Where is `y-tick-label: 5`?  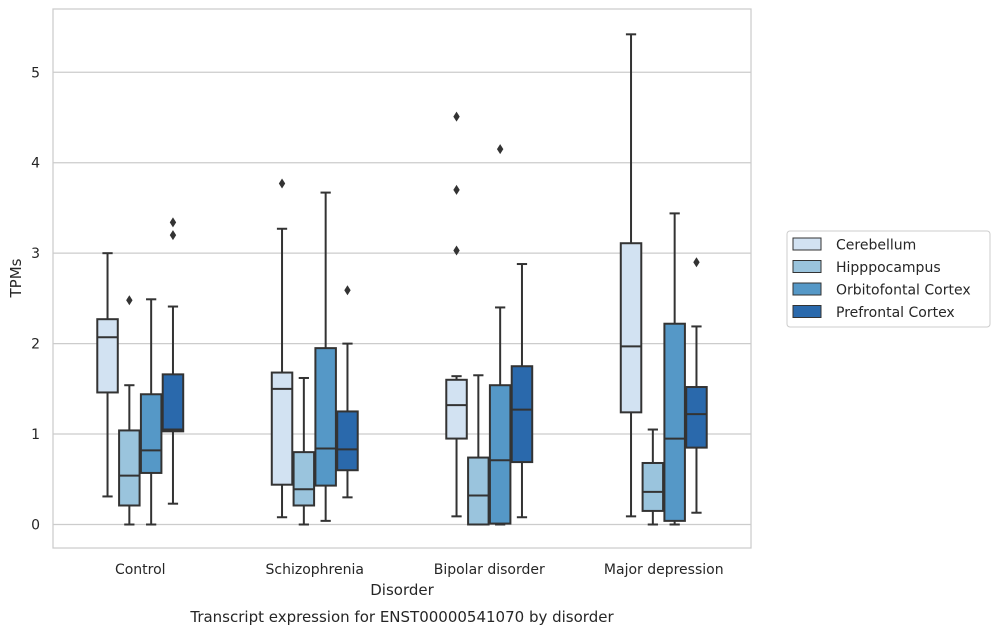
y-tick-label: 5 is located at coordinates (35, 73).